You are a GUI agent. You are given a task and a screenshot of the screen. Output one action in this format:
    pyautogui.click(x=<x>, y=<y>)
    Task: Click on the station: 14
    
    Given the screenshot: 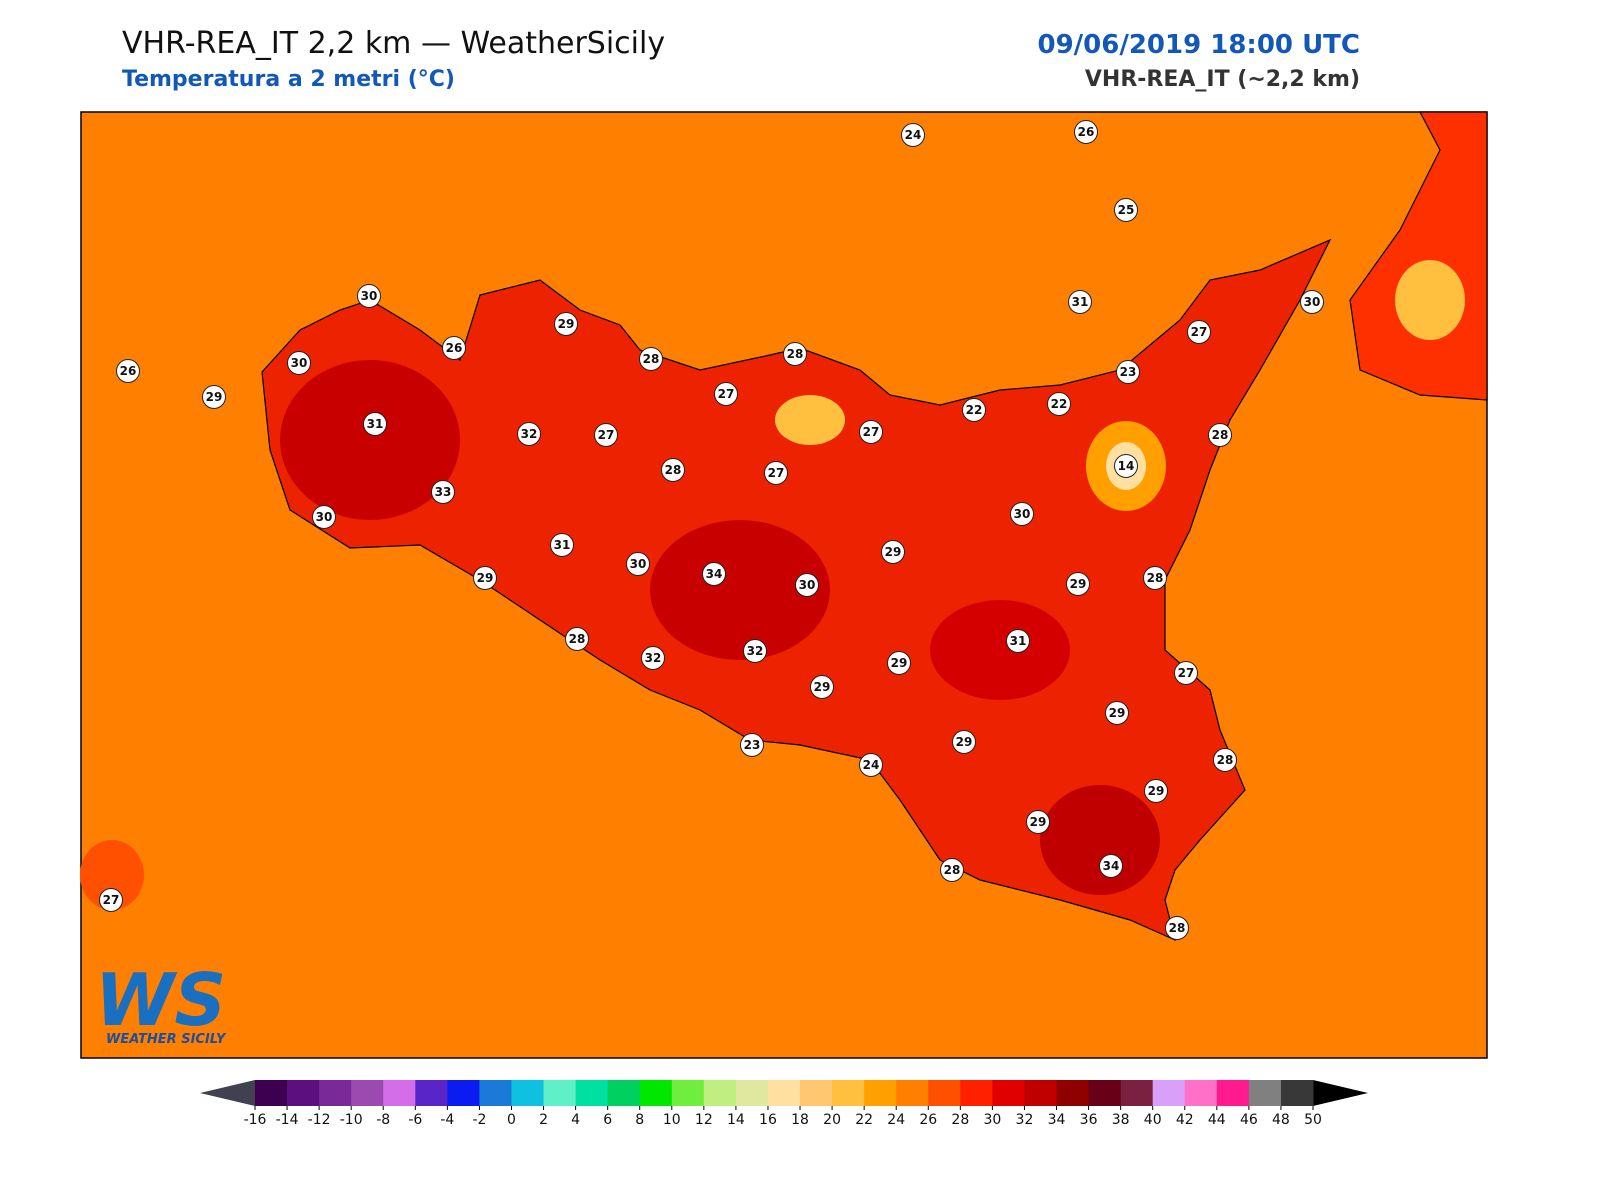 What is the action you would take?
    pyautogui.click(x=1126, y=466)
    